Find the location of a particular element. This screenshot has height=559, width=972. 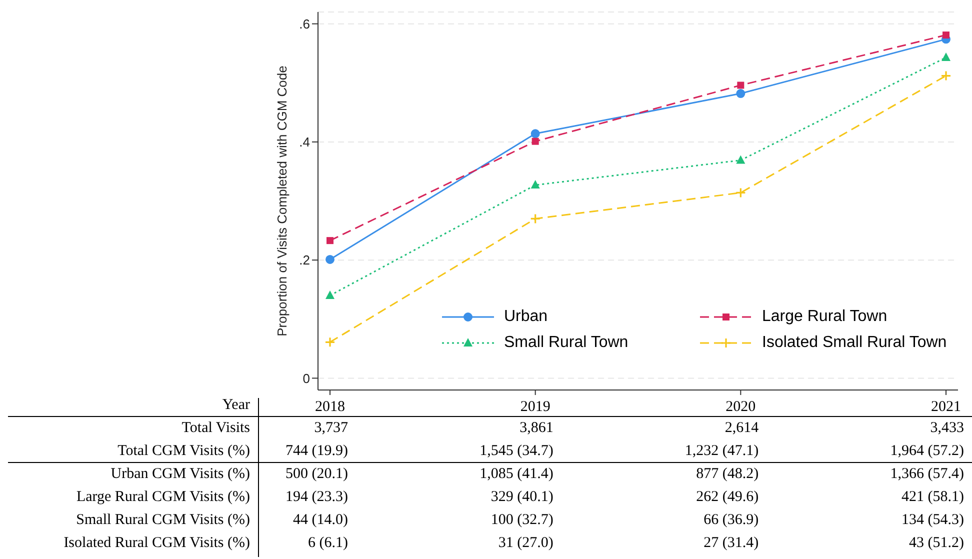

y-axis-title: Proportion of Visits Completed with CGM Code is located at coordinates (282, 201).